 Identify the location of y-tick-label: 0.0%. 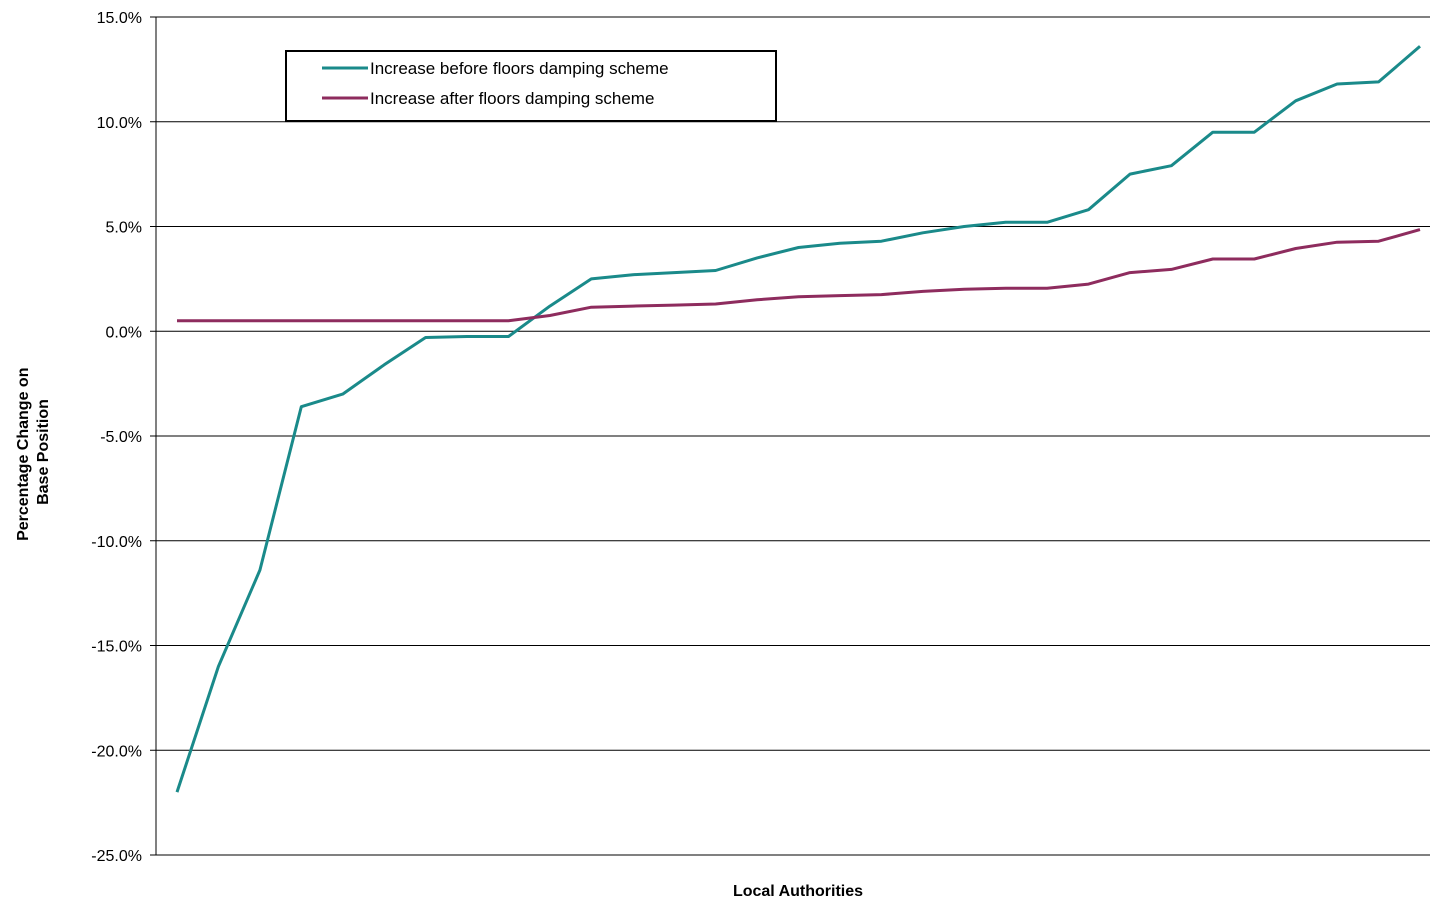
(124, 332).